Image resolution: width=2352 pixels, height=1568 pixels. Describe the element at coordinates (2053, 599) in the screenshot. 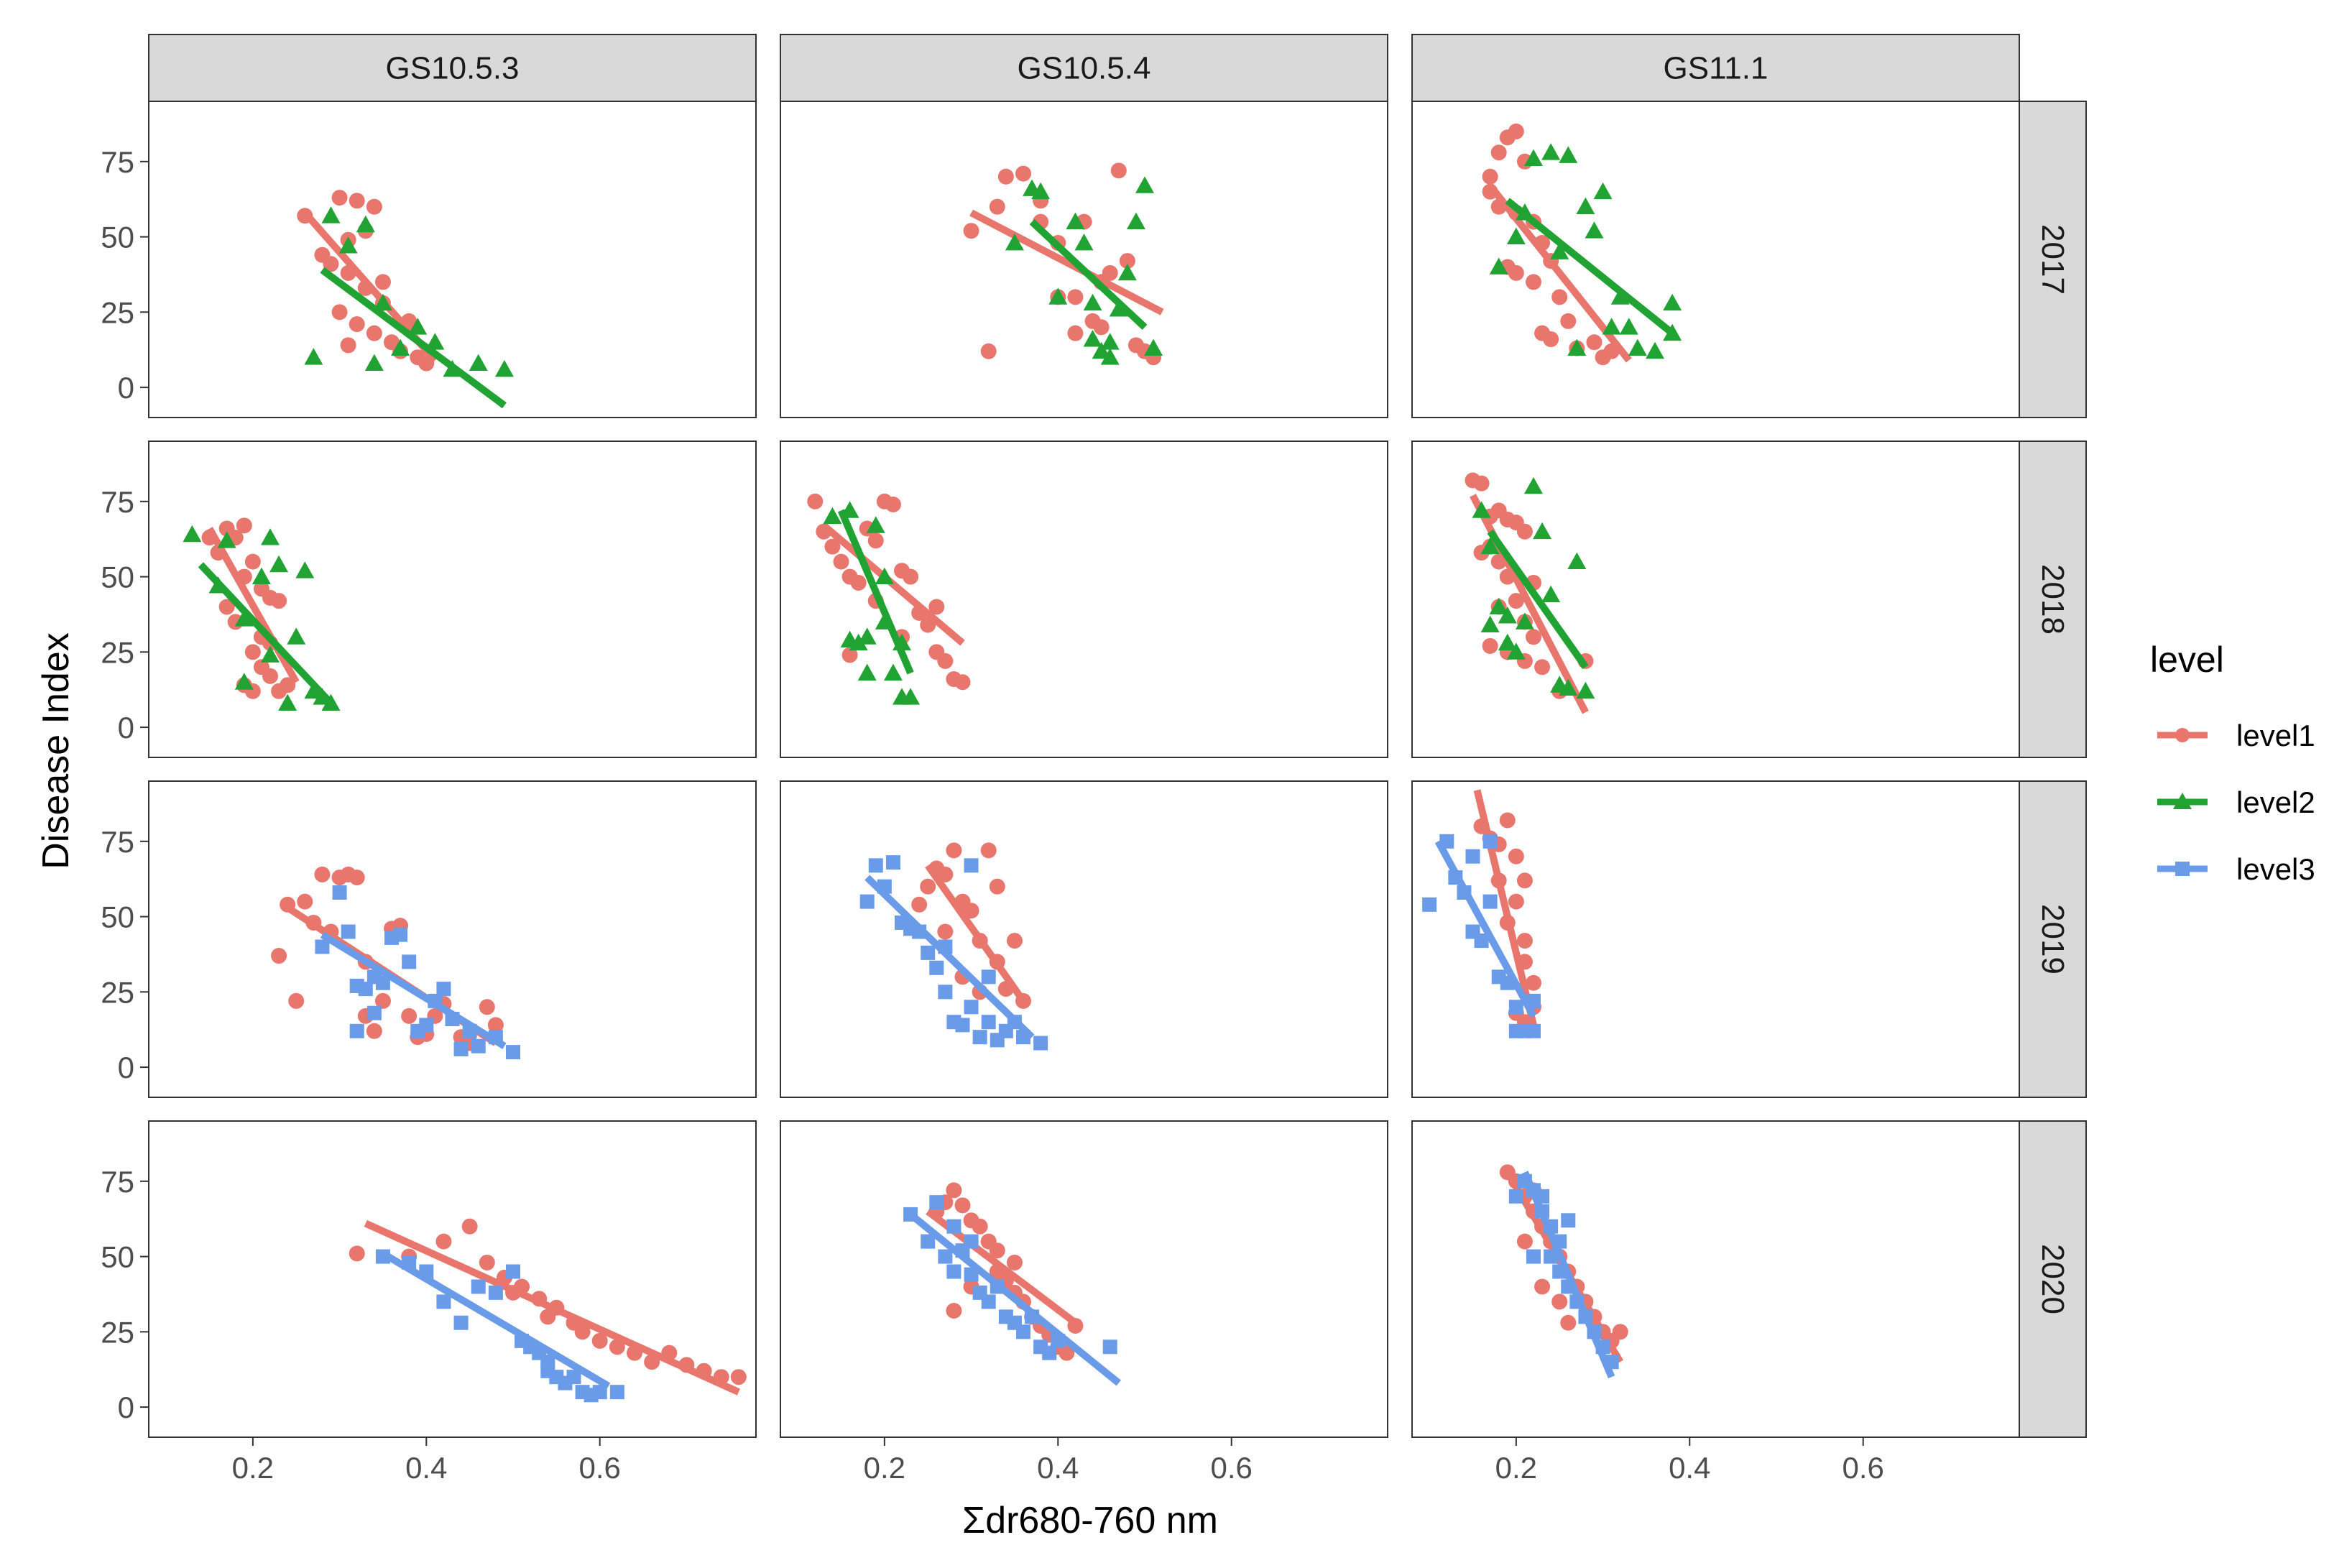

I see `row-strip` at that location.